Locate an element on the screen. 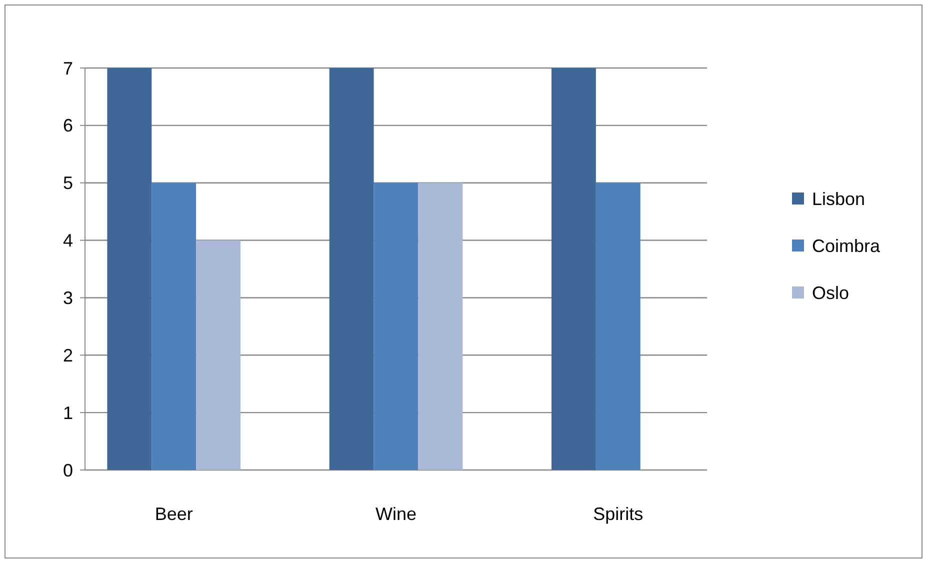 The image size is (927, 563). y-tick-label: 6 is located at coordinates (67, 126).